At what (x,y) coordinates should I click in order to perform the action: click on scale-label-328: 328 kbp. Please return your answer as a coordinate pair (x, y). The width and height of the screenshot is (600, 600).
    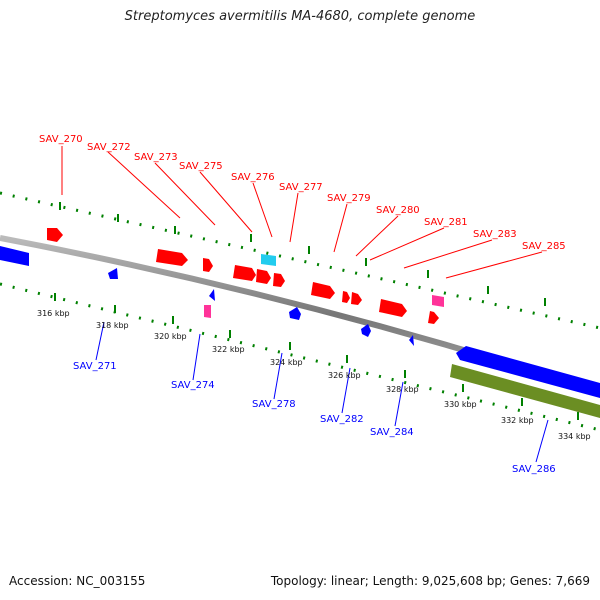
    Looking at the image, I should click on (402, 389).